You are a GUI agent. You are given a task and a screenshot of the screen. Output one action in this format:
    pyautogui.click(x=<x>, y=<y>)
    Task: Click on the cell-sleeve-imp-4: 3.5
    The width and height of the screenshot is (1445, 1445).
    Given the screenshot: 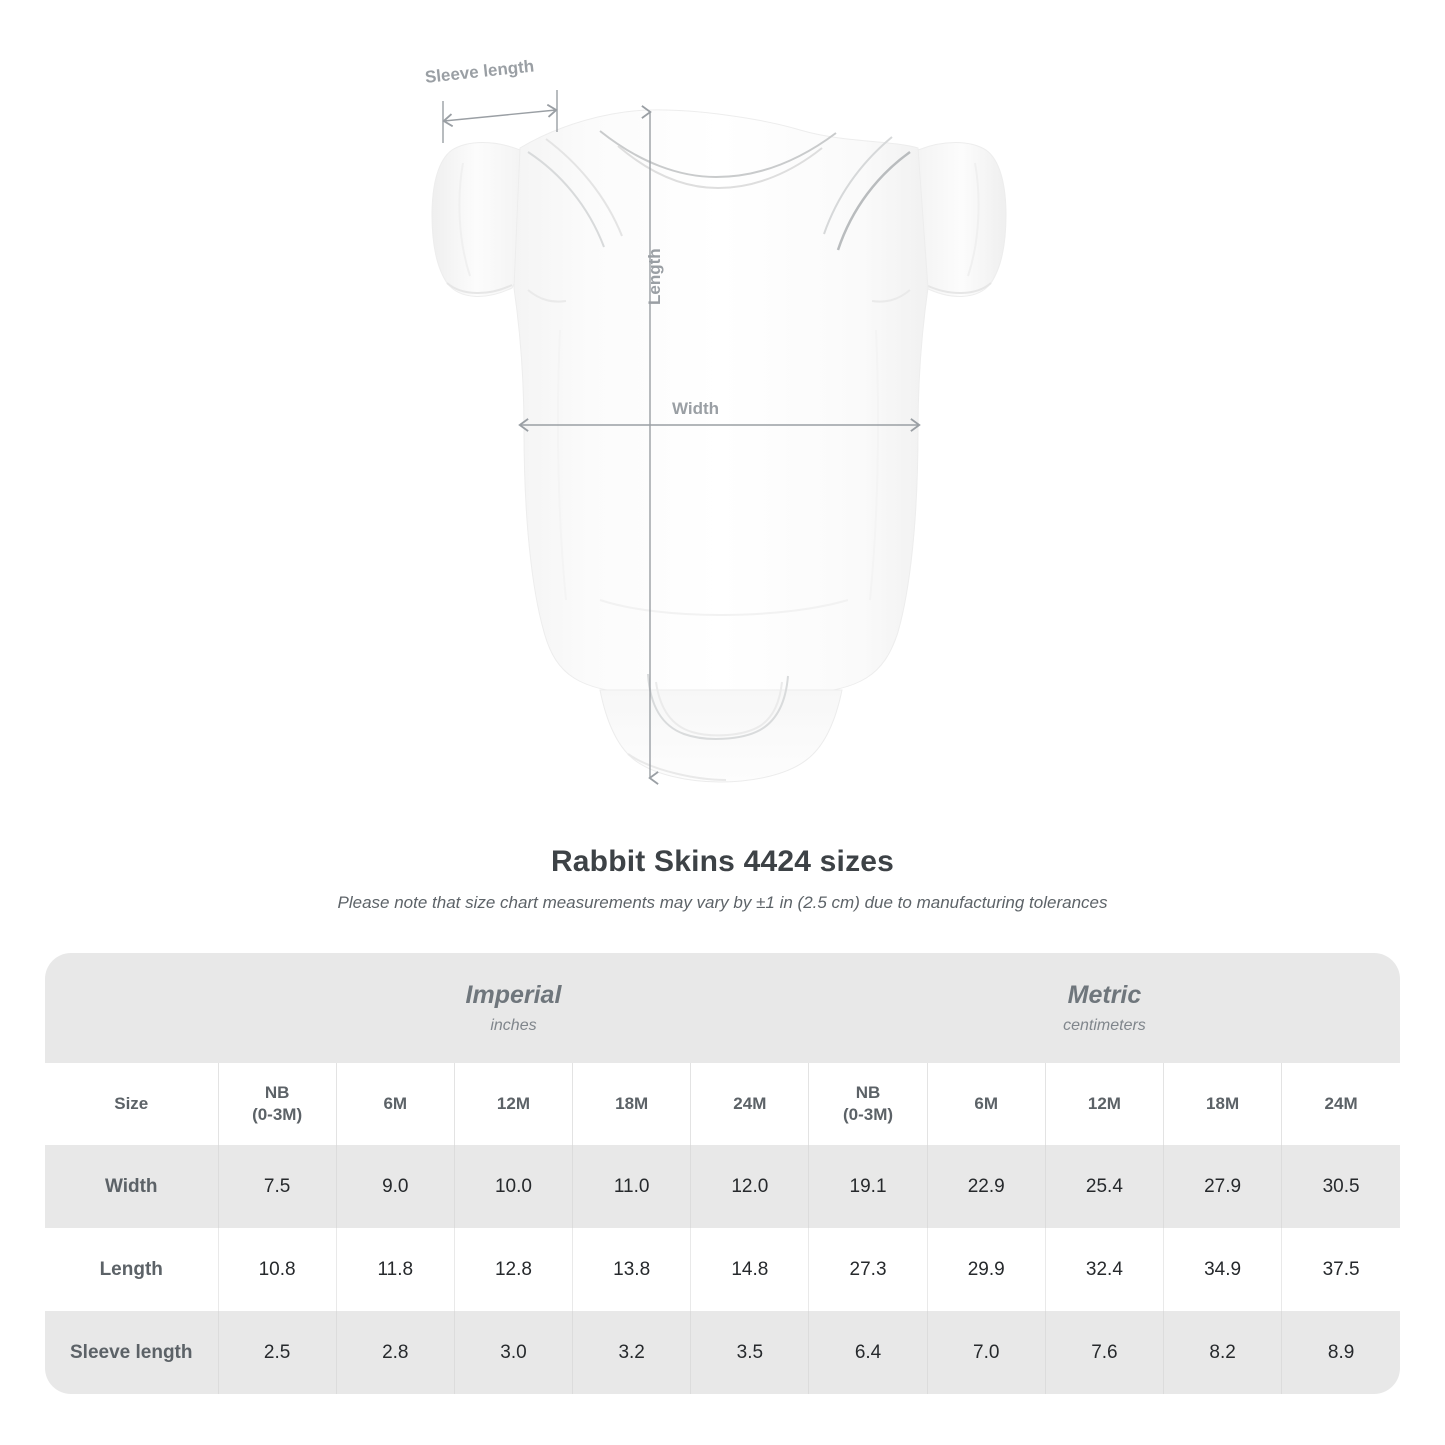 What is the action you would take?
    pyautogui.click(x=750, y=1352)
    